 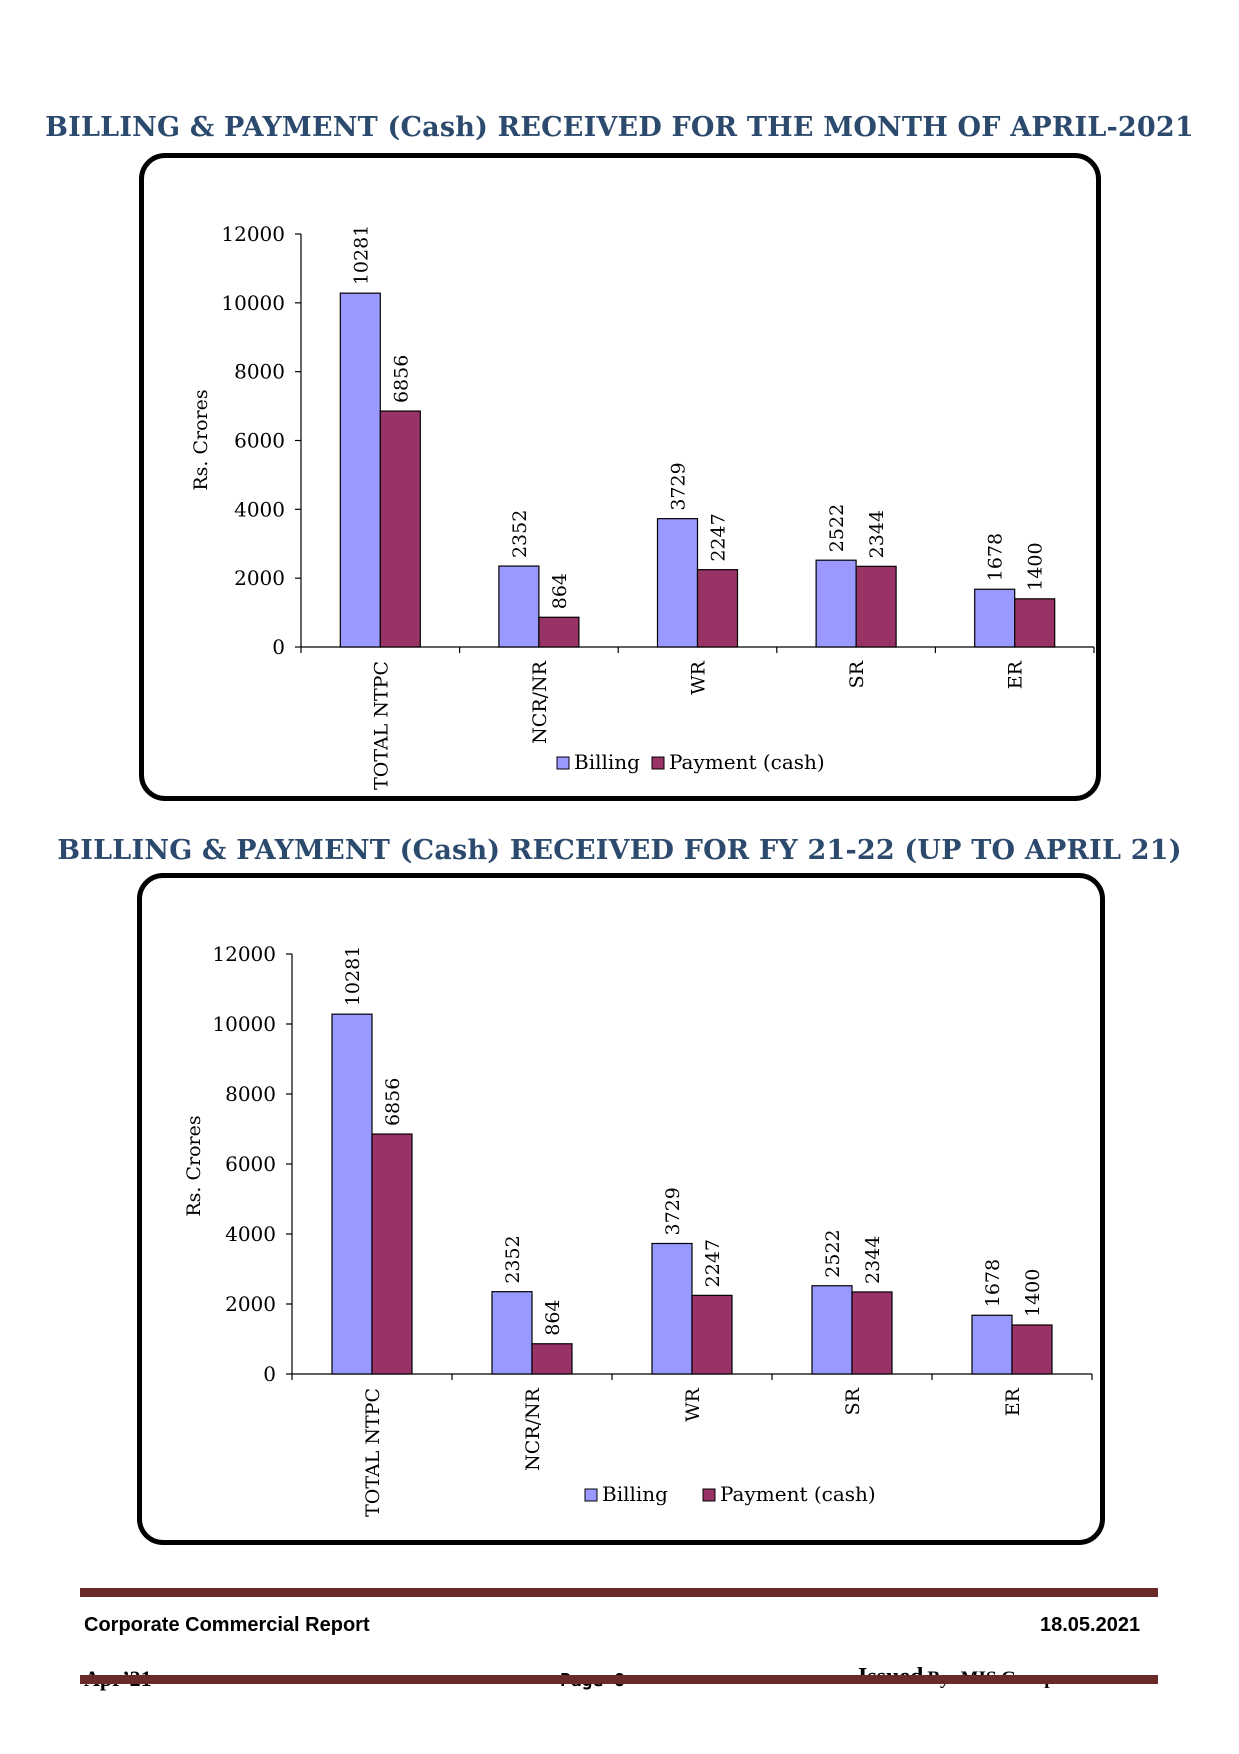 I want to click on footer-top-rule, so click(x=619, y=1592).